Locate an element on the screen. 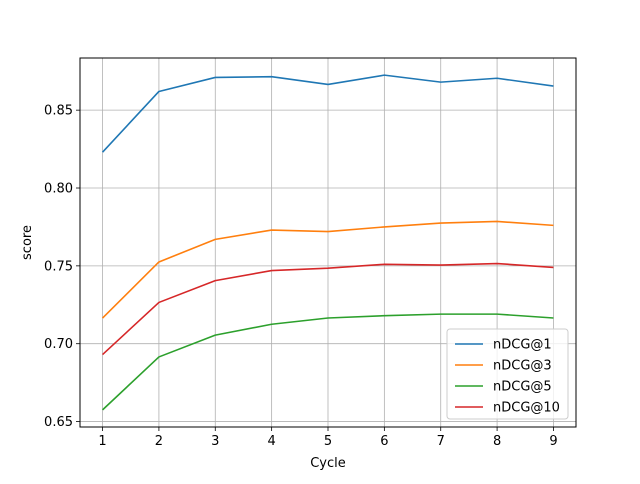  x-tick-label: 3 is located at coordinates (215, 441).